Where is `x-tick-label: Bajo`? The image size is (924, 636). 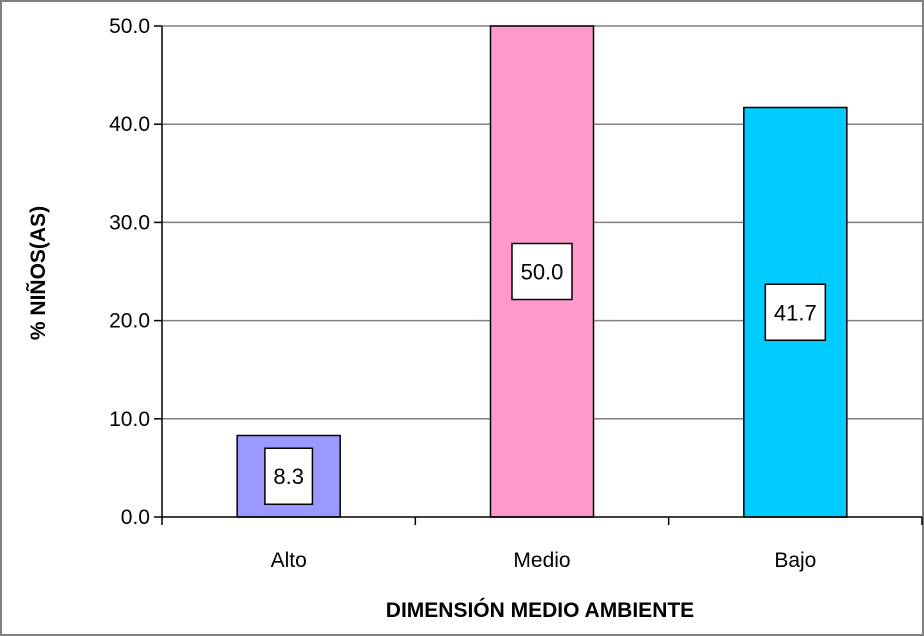 x-tick-label: Bajo is located at coordinates (795, 560).